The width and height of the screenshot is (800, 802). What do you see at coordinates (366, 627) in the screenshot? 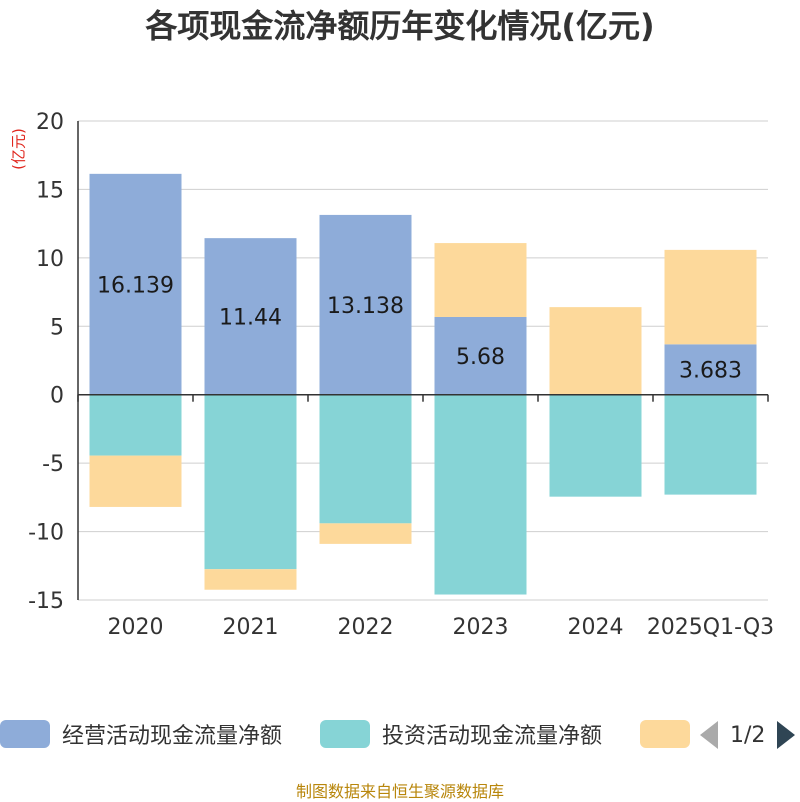
I see `x-tick-label-2: 2022` at bounding box center [366, 627].